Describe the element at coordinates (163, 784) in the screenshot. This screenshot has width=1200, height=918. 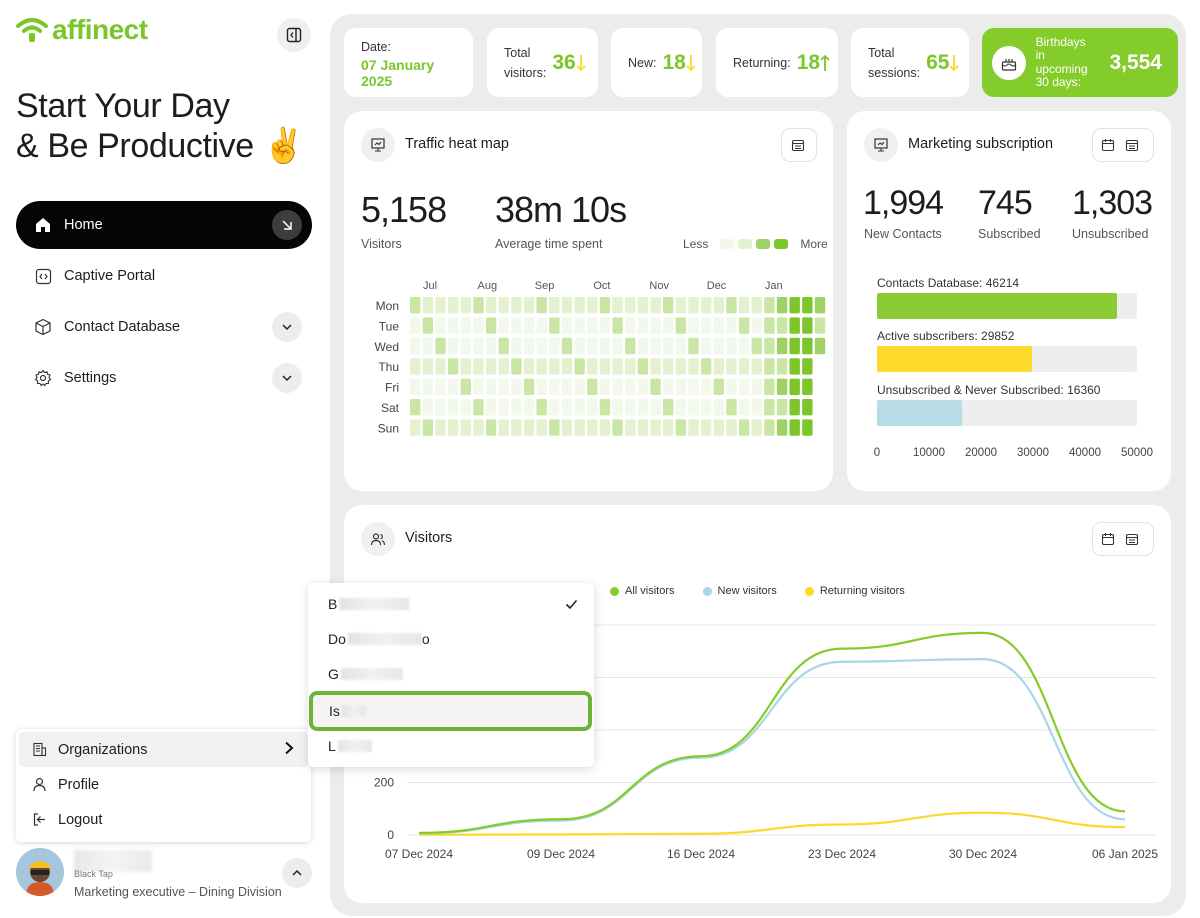
I see `menu-item-profile: Profile` at that location.